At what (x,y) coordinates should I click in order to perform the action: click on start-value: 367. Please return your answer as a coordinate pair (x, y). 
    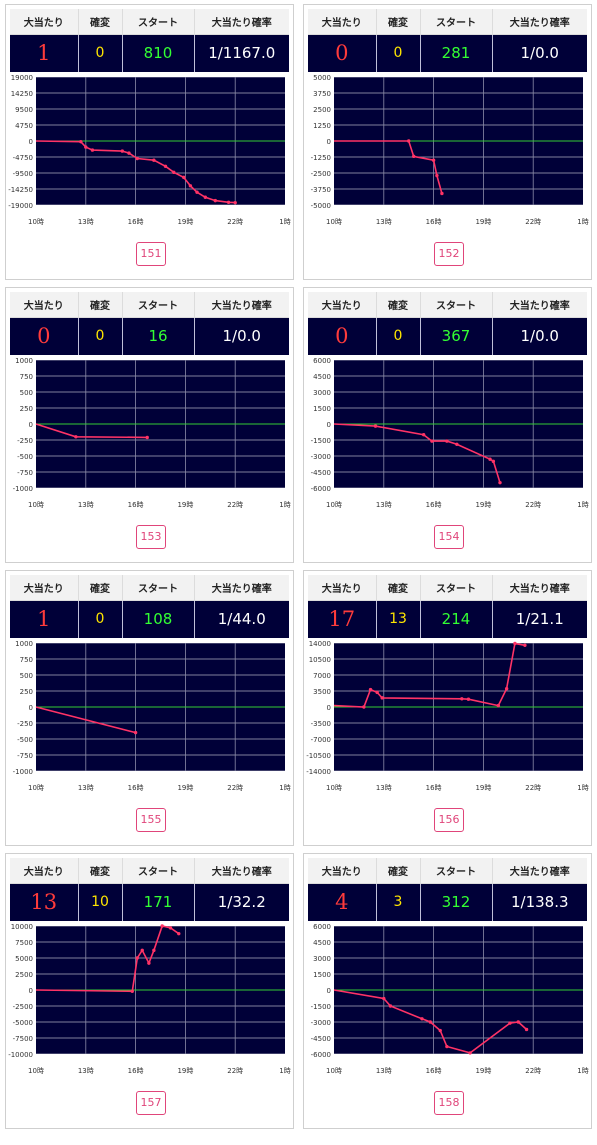
    Looking at the image, I should click on (456, 336).